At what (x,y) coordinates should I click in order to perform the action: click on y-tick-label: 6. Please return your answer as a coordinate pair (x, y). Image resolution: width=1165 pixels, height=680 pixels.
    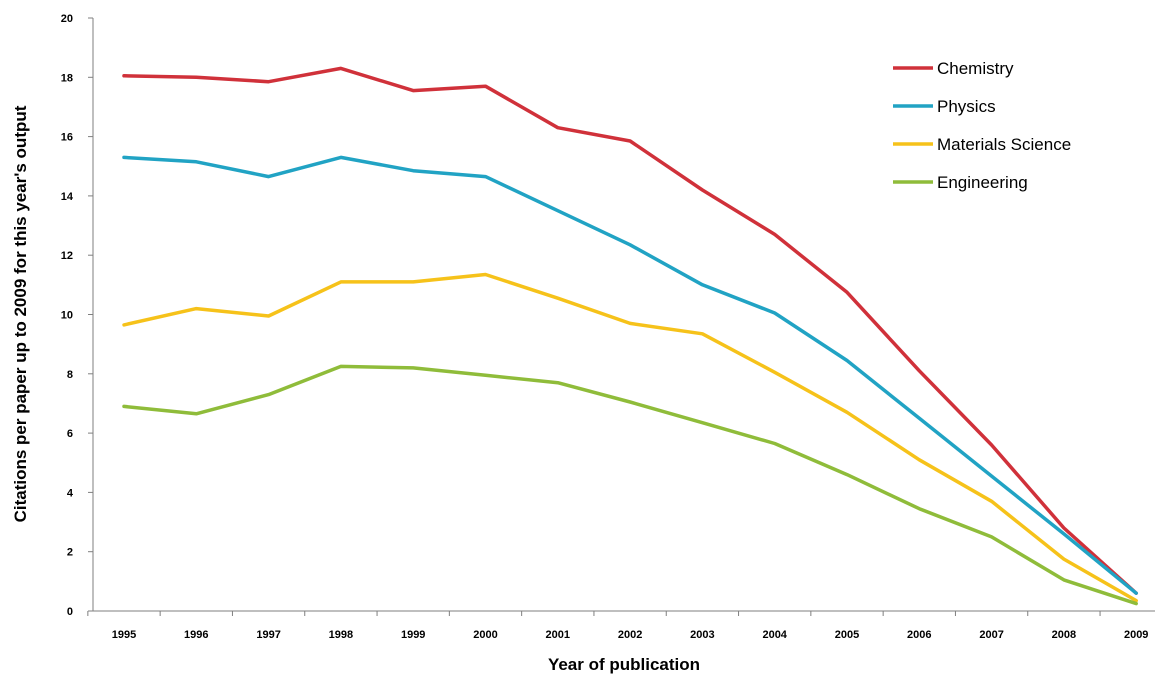
    Looking at the image, I should click on (70, 434).